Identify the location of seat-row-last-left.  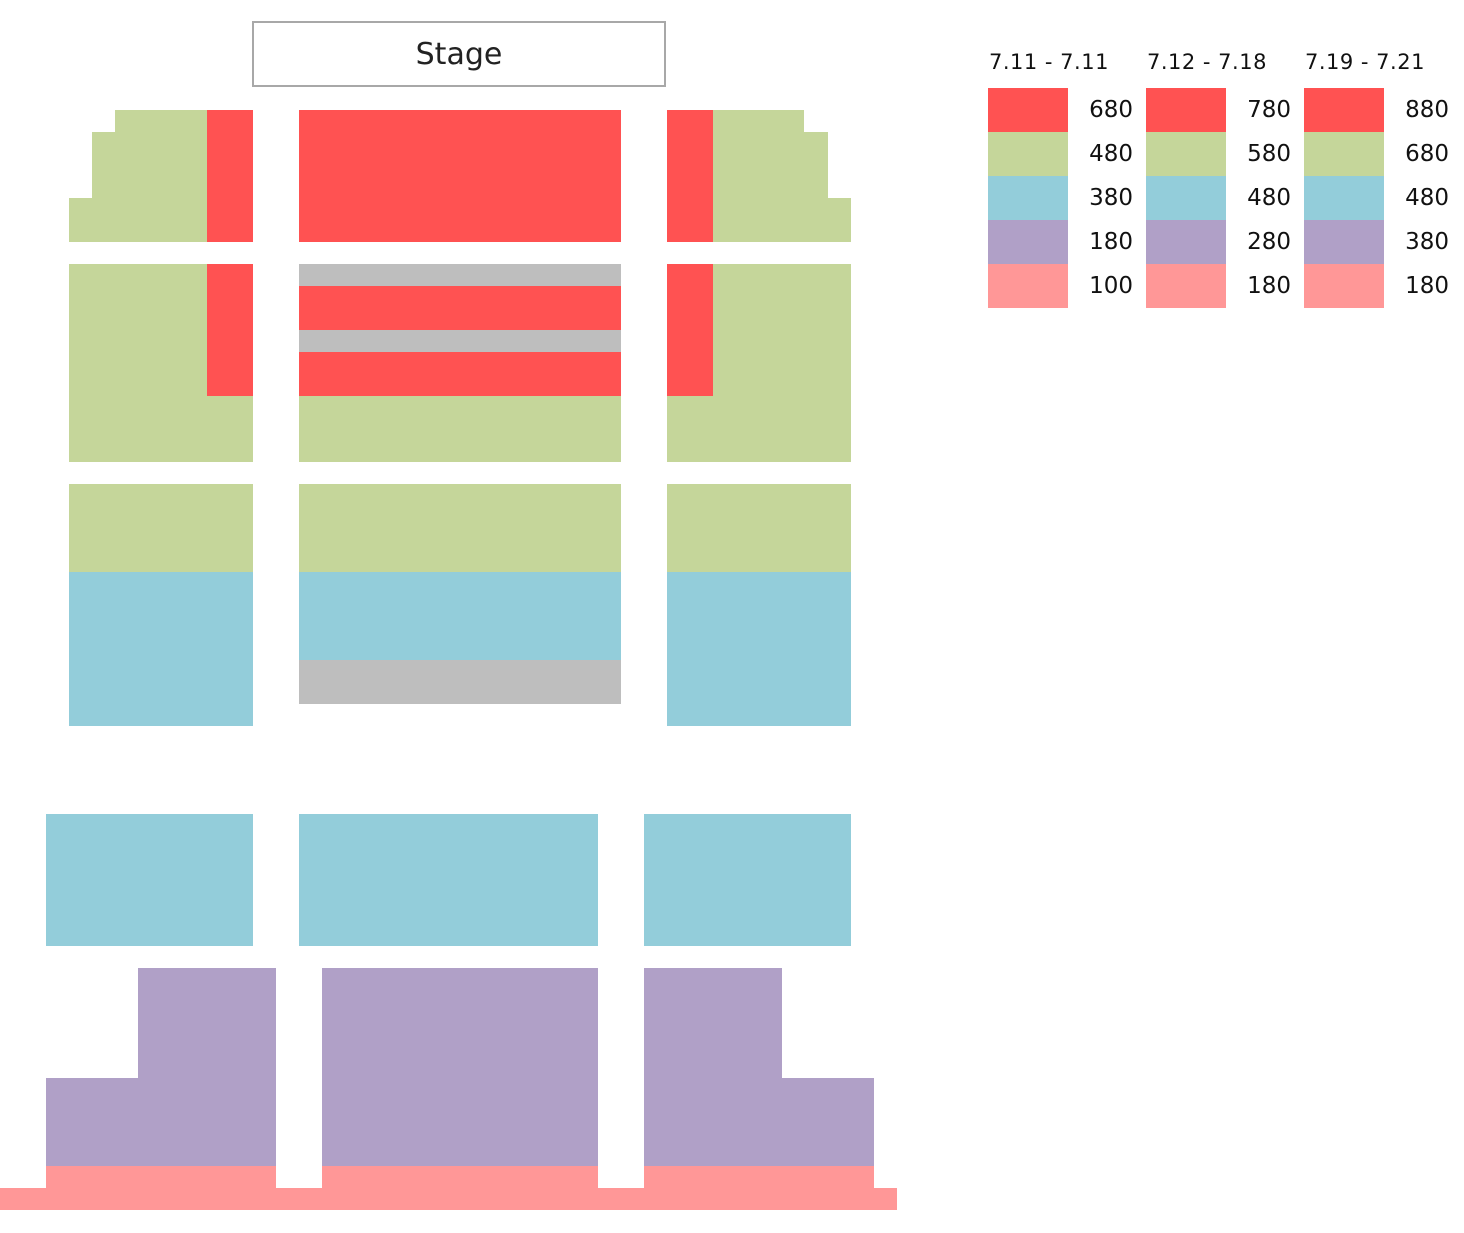
(161, 1177).